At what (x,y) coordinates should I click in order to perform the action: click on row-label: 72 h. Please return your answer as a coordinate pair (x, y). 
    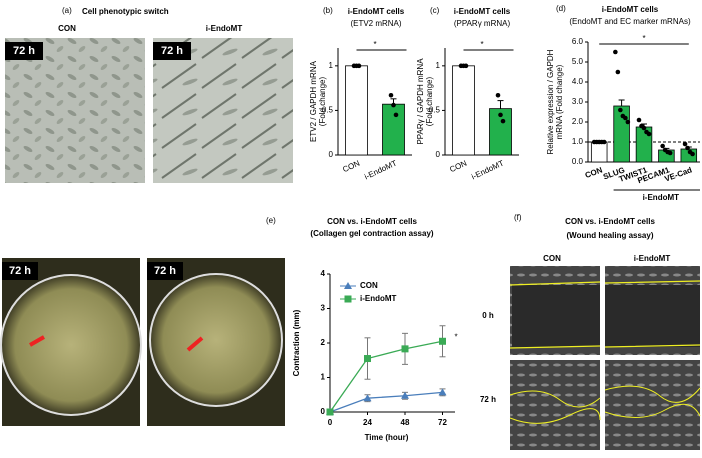
    Looking at the image, I should click on (488, 399).